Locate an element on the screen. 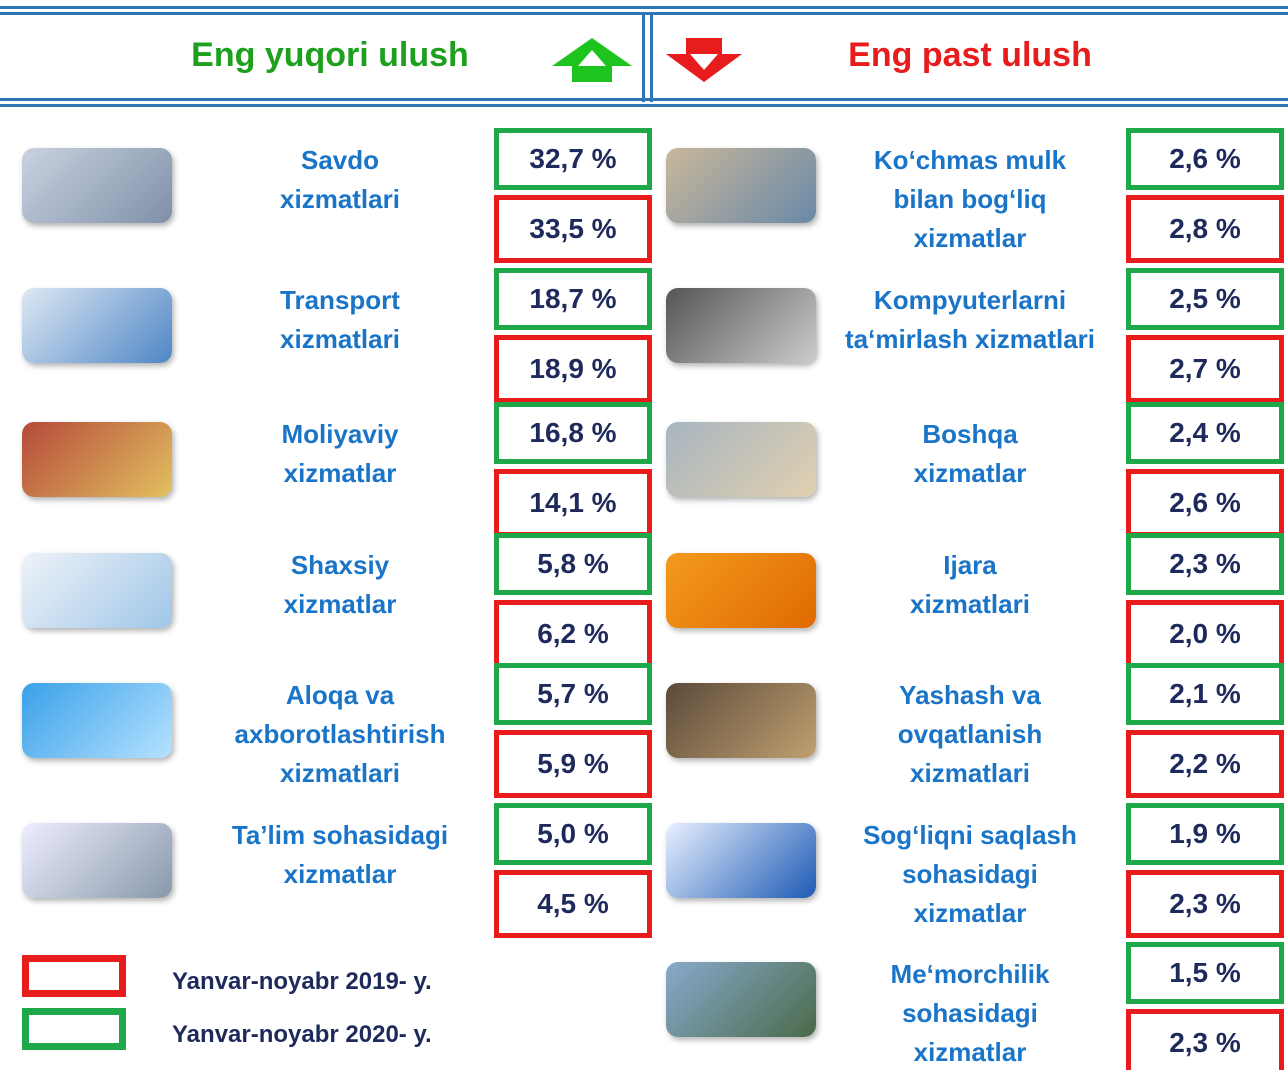  value-2019: 2,2 % is located at coordinates (1205, 764).